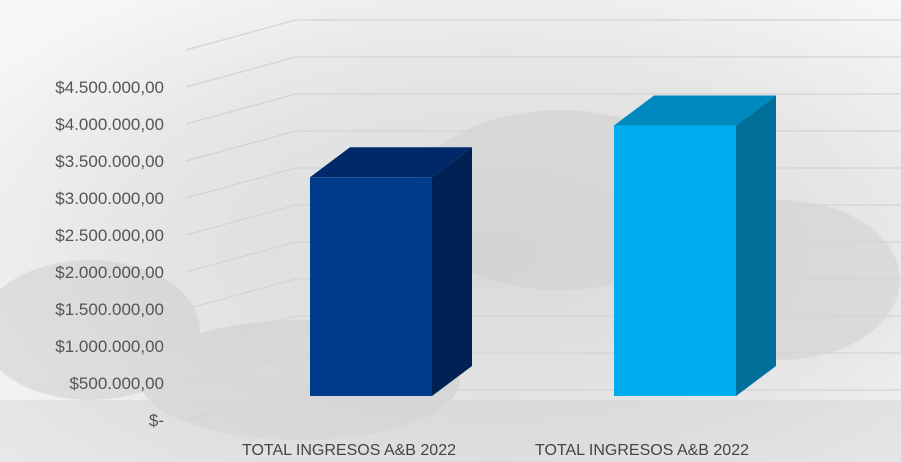 This screenshot has width=901, height=462. Describe the element at coordinates (109, 87) in the screenshot. I see `y-tick-label: $4.500.000,00` at that location.